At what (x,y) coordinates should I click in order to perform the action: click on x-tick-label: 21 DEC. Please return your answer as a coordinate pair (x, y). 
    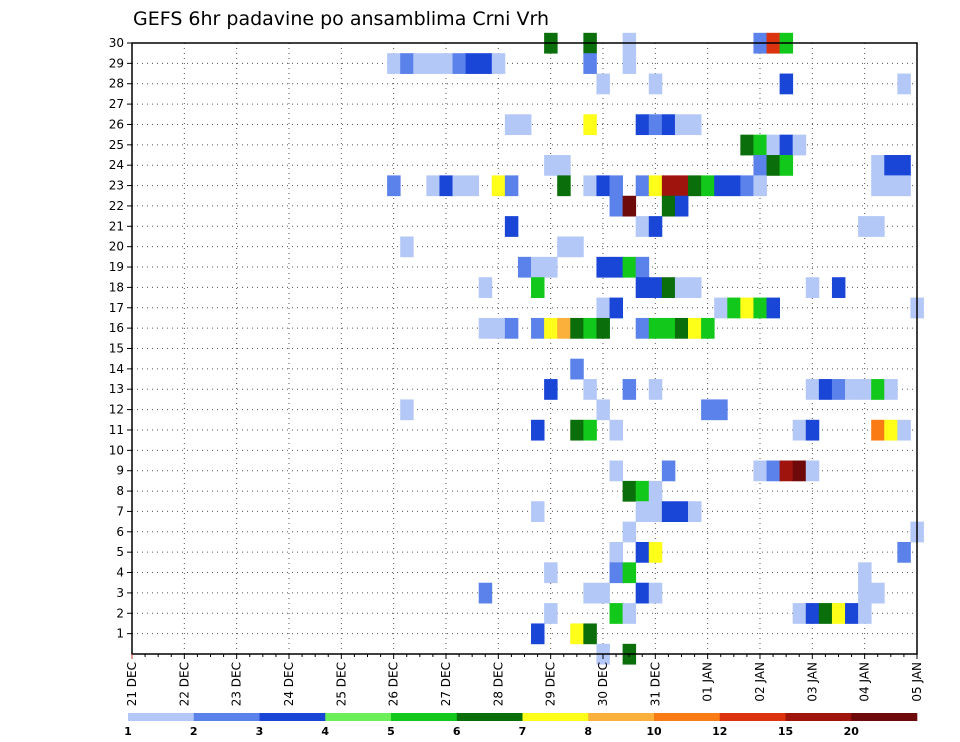
    Looking at the image, I should click on (132, 684).